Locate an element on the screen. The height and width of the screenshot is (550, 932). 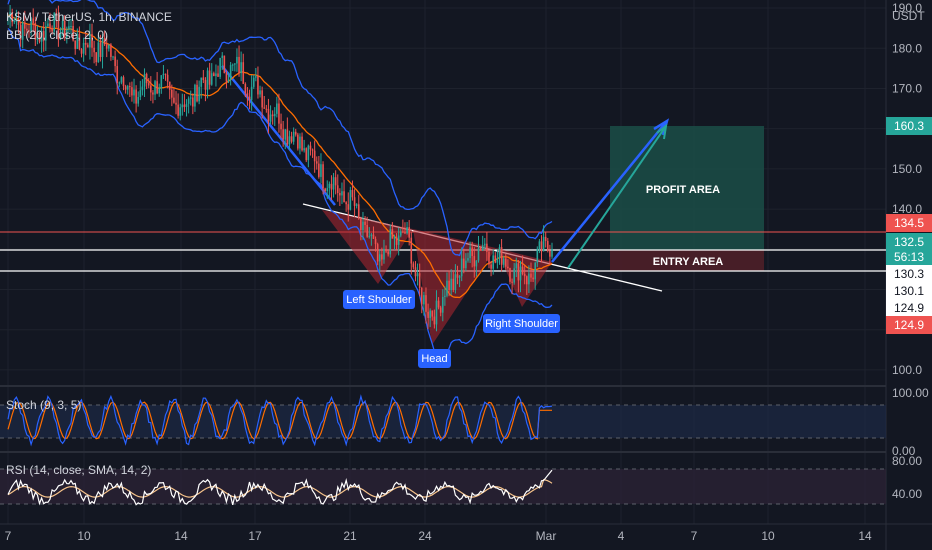
head-shape is located at coordinates (454, 287).